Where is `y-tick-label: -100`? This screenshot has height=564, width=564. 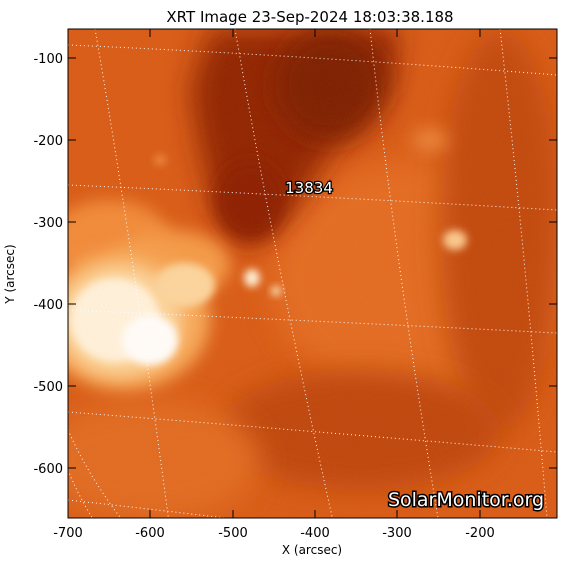
y-tick-label: -100 is located at coordinates (48, 59).